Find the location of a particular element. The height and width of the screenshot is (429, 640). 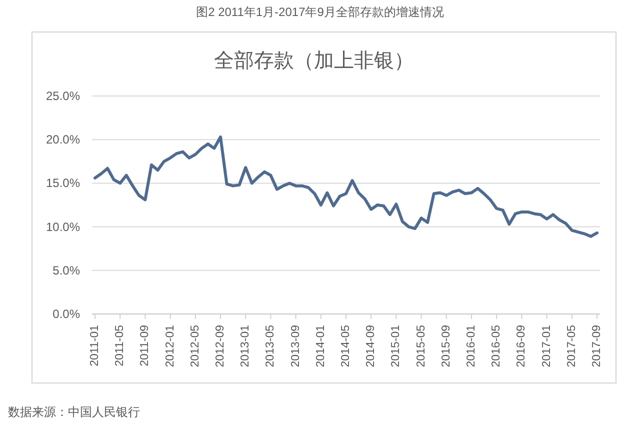

title: 图2 2011年1月-2017年9月全部存款的增速情况 is located at coordinates (320, 12).